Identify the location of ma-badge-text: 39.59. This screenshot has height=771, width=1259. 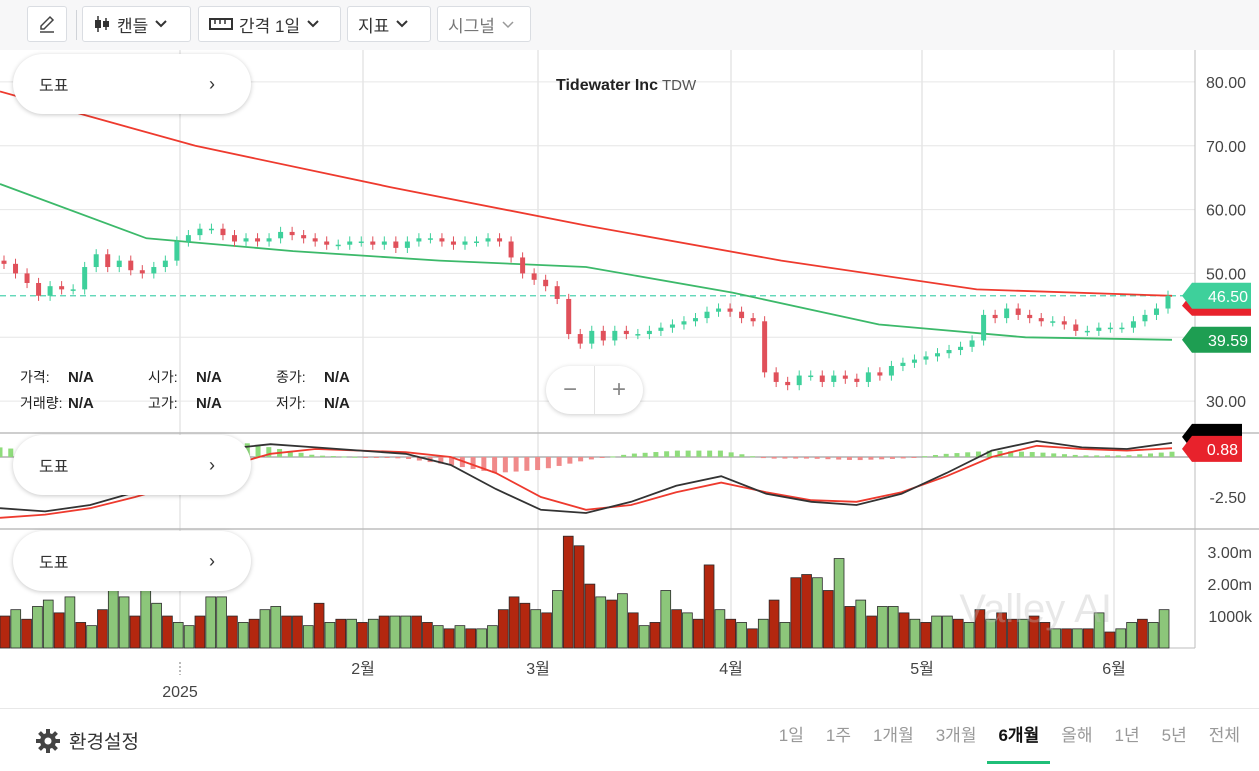
(1228, 341).